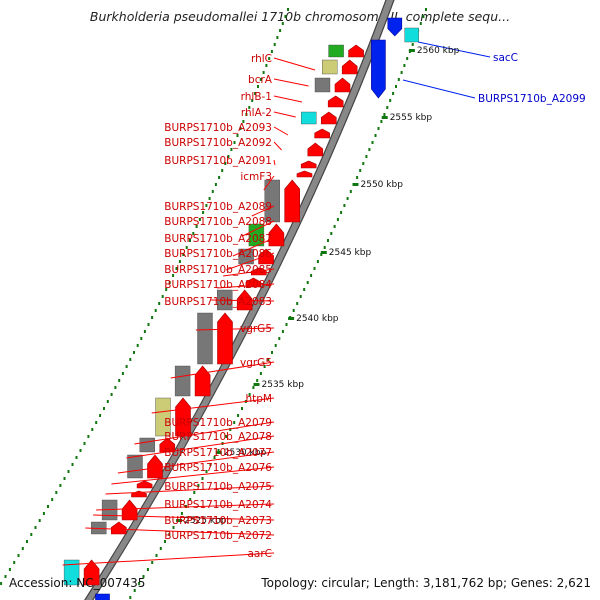 This screenshot has height=600, width=600. I want to click on kbp-label: 2535 kbp, so click(283, 385).